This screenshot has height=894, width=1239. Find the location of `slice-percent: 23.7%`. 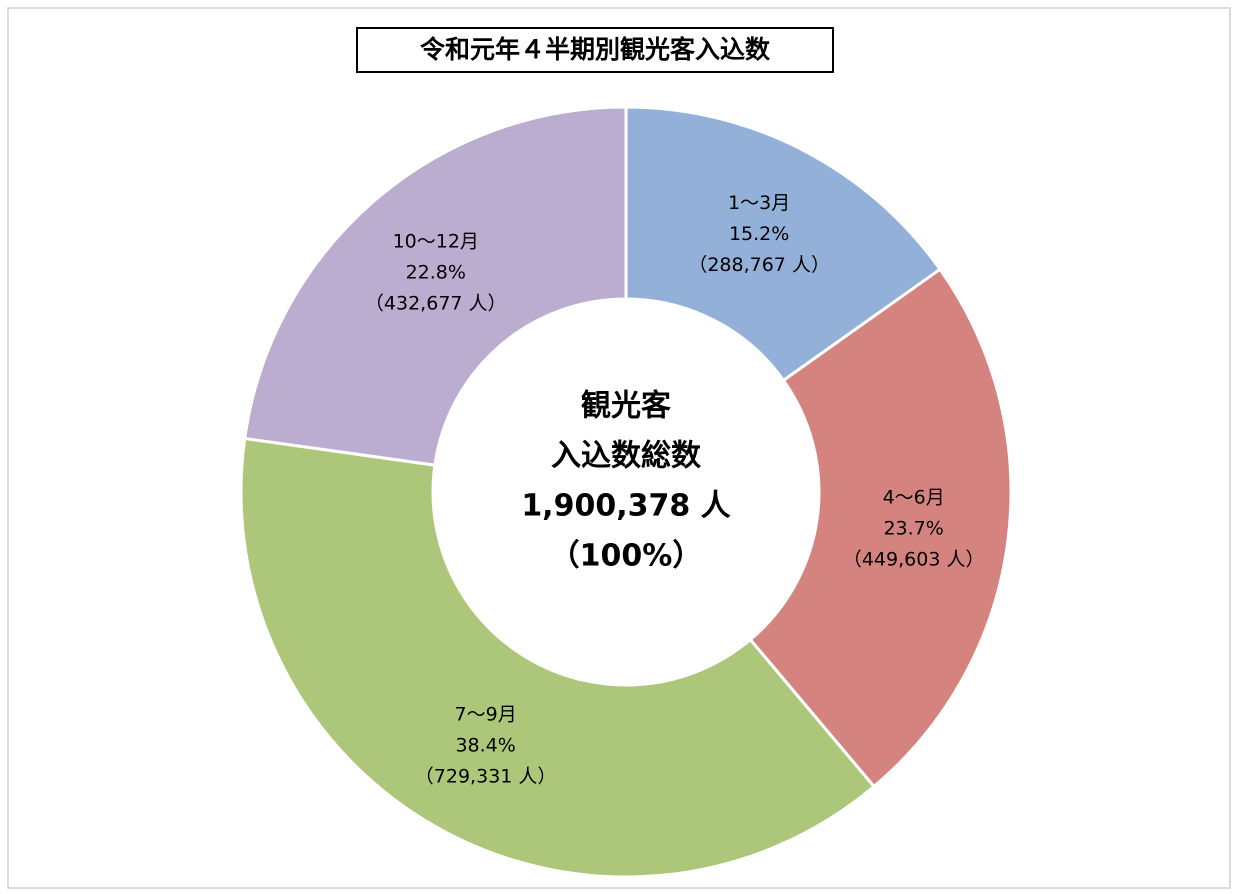

slice-percent: 23.7% is located at coordinates (913, 528).